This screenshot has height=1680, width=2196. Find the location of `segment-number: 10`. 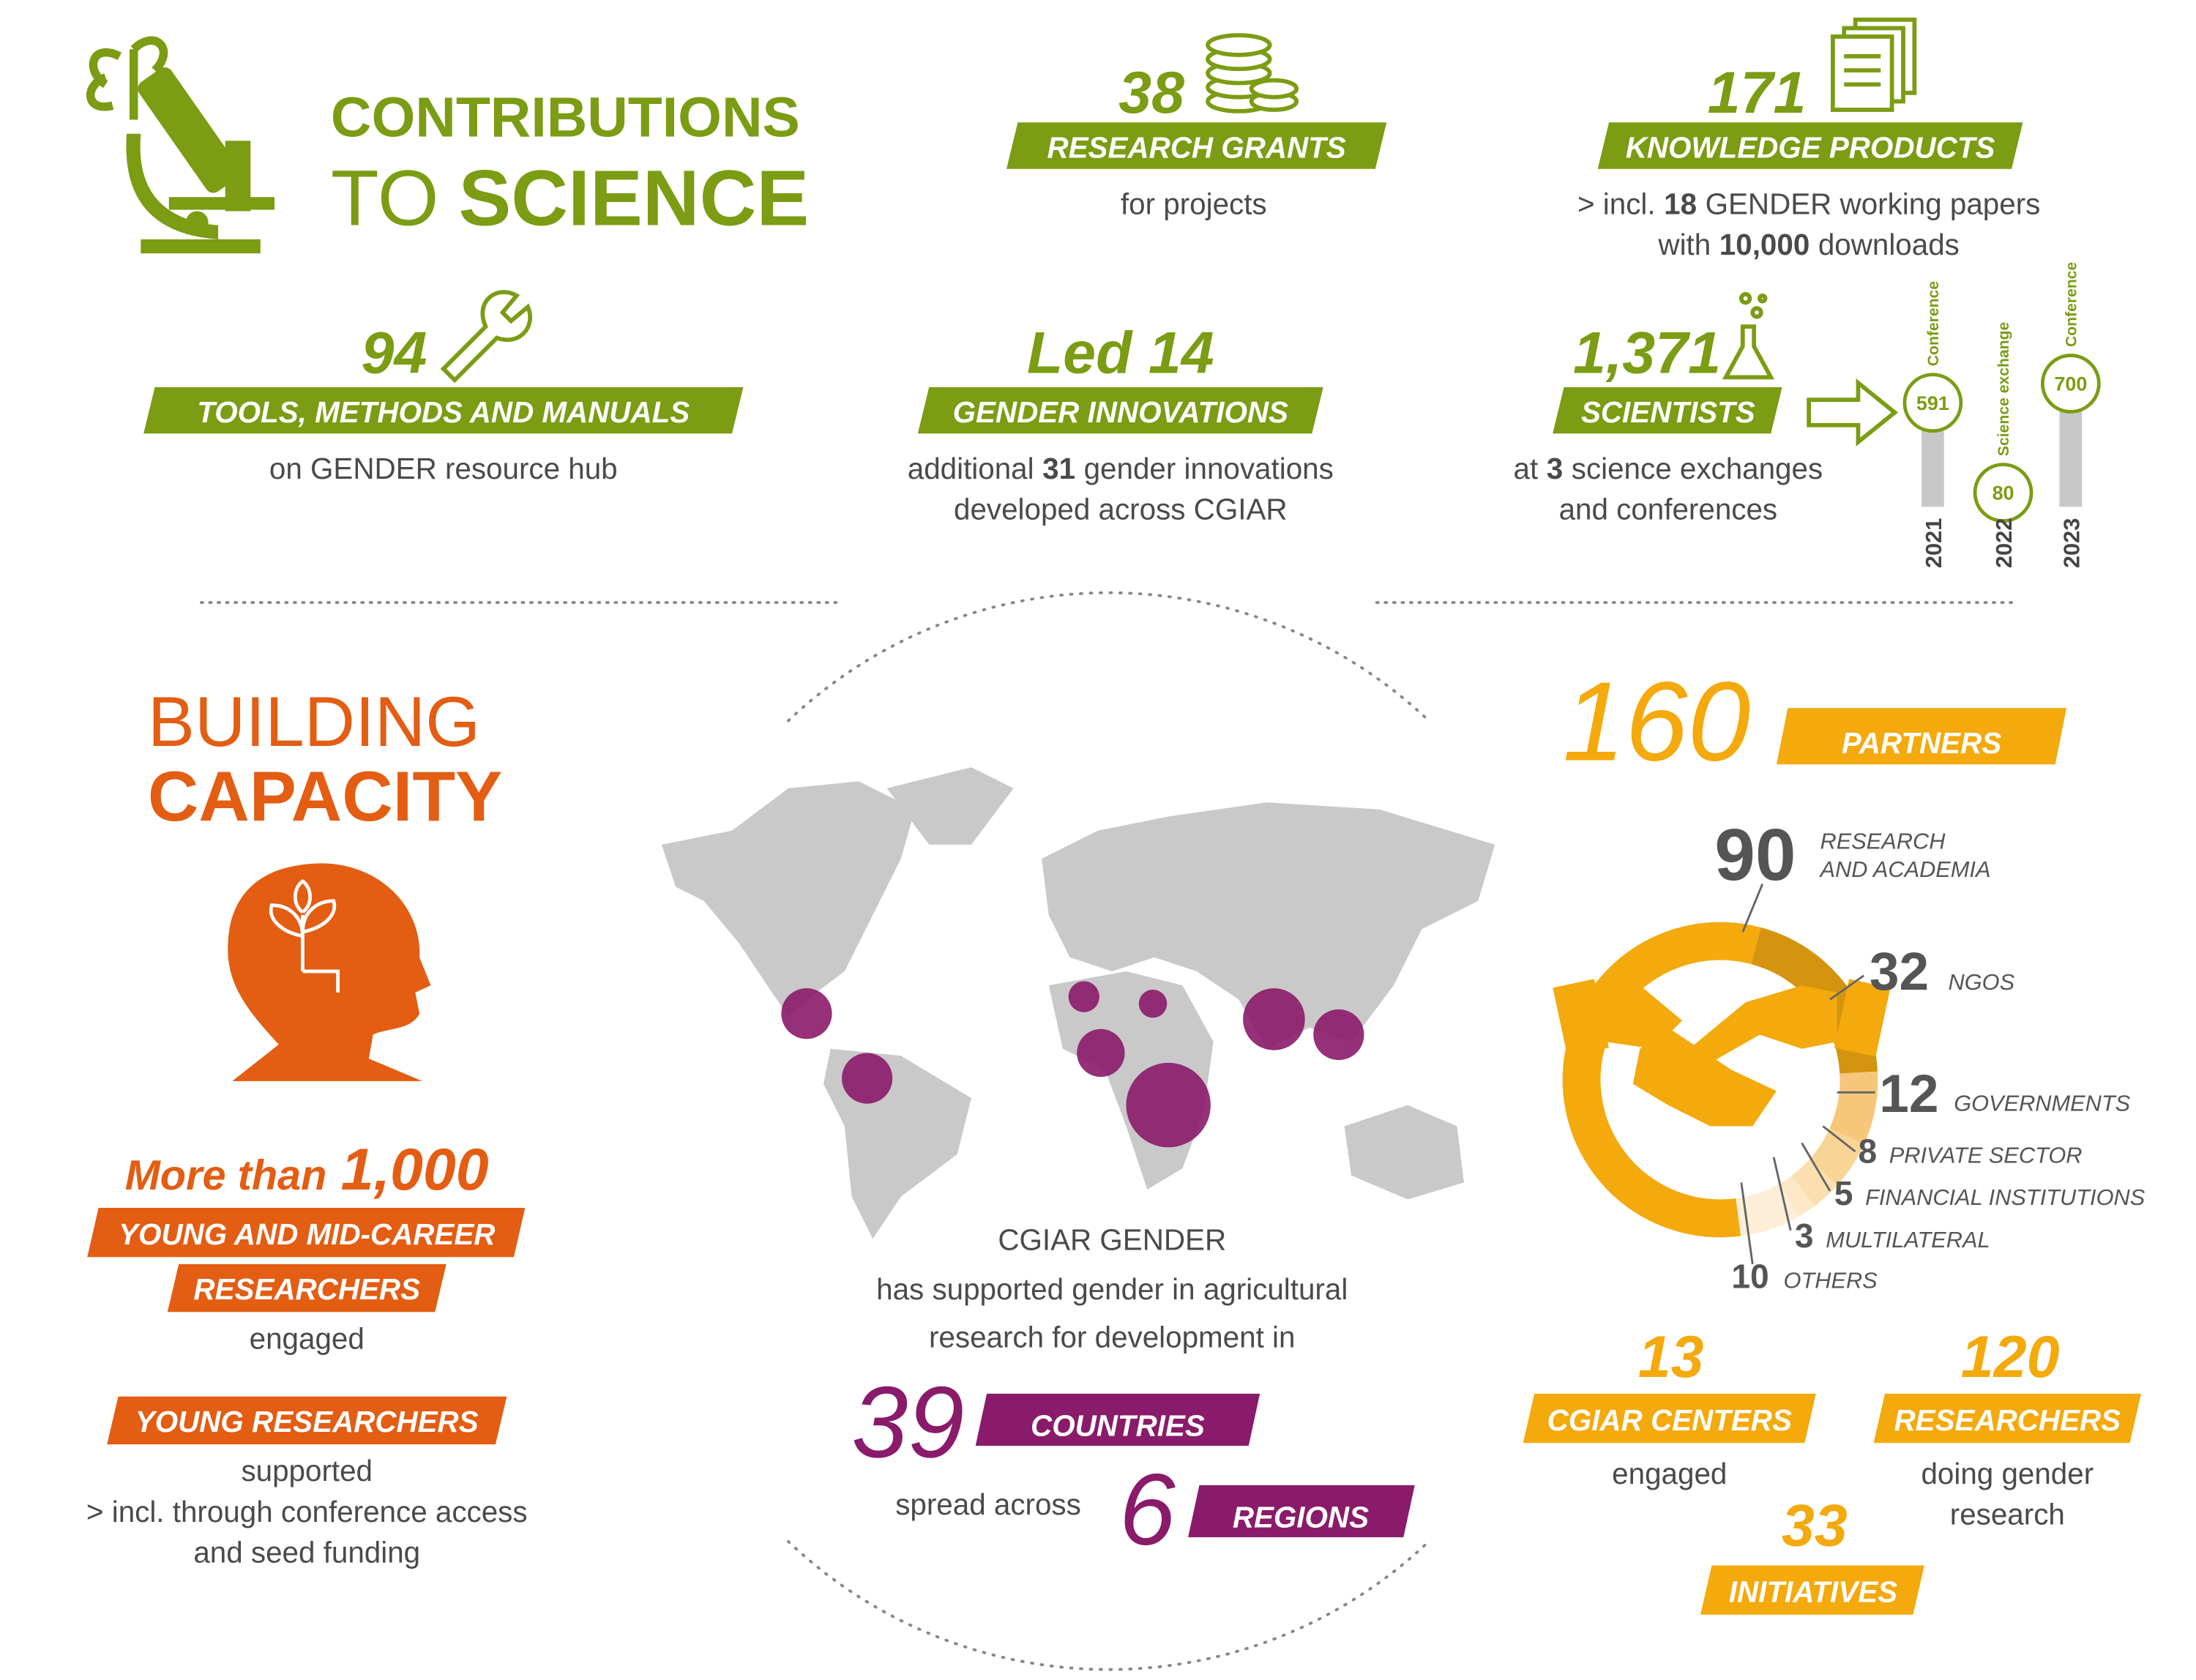

segment-number: 10 is located at coordinates (1750, 1277).